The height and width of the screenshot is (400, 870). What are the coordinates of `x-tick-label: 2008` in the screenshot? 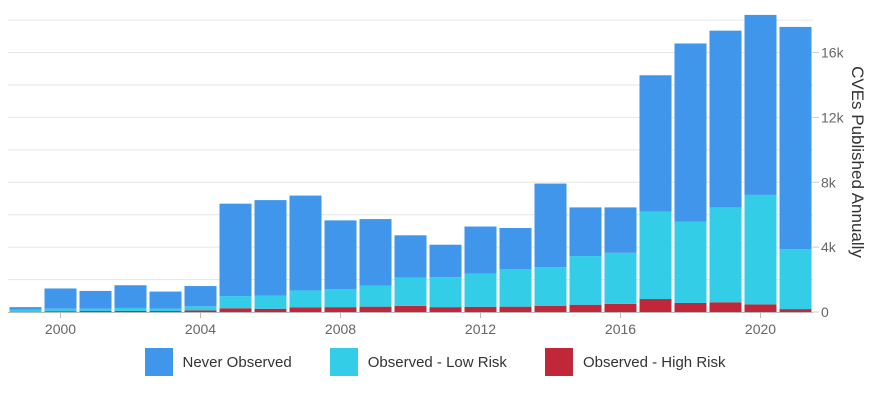 It's located at (340, 329).